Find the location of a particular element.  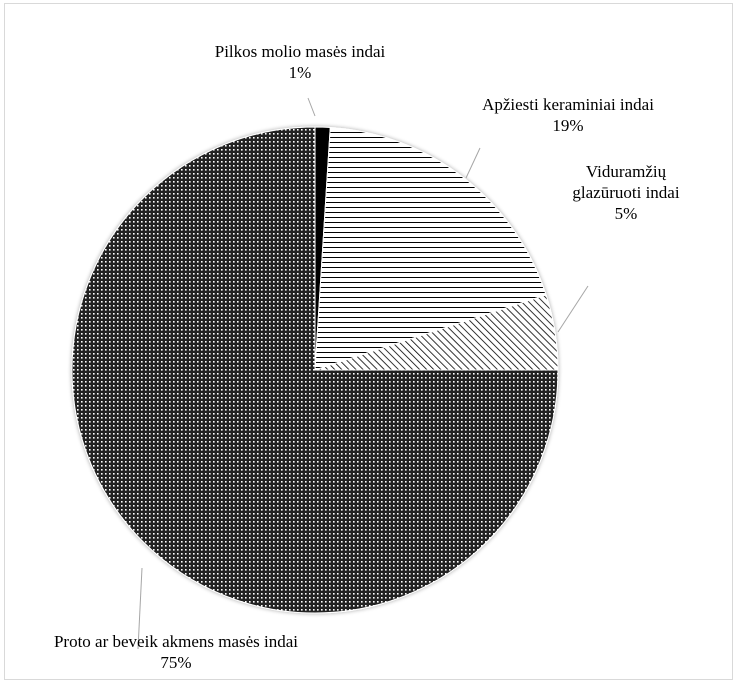

slice-label-0: Pilkos molio masės indai 1% is located at coordinates (300, 62).